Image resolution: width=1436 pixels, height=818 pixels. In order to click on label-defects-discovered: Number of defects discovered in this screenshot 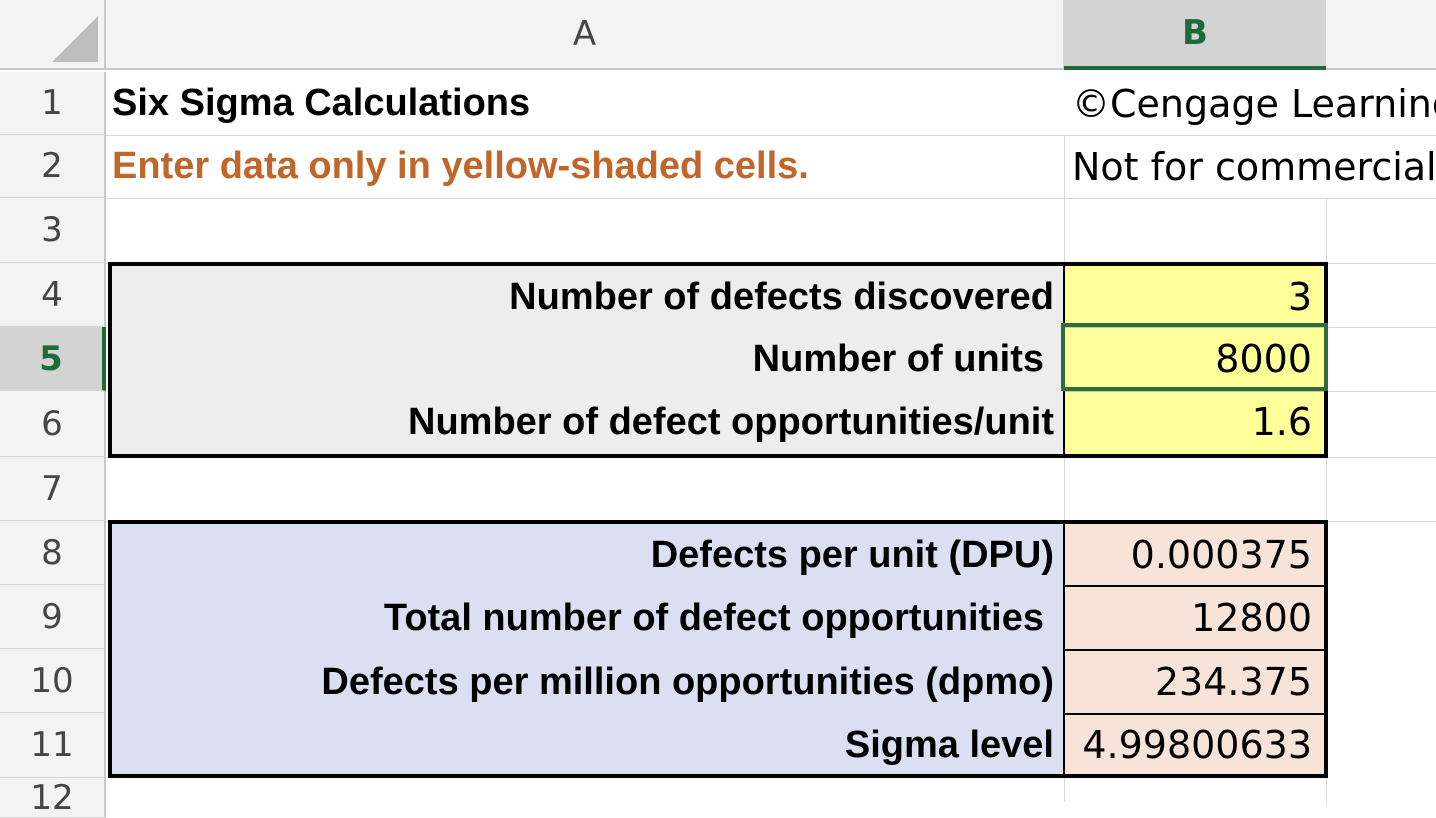, I will do `click(781, 296)`.